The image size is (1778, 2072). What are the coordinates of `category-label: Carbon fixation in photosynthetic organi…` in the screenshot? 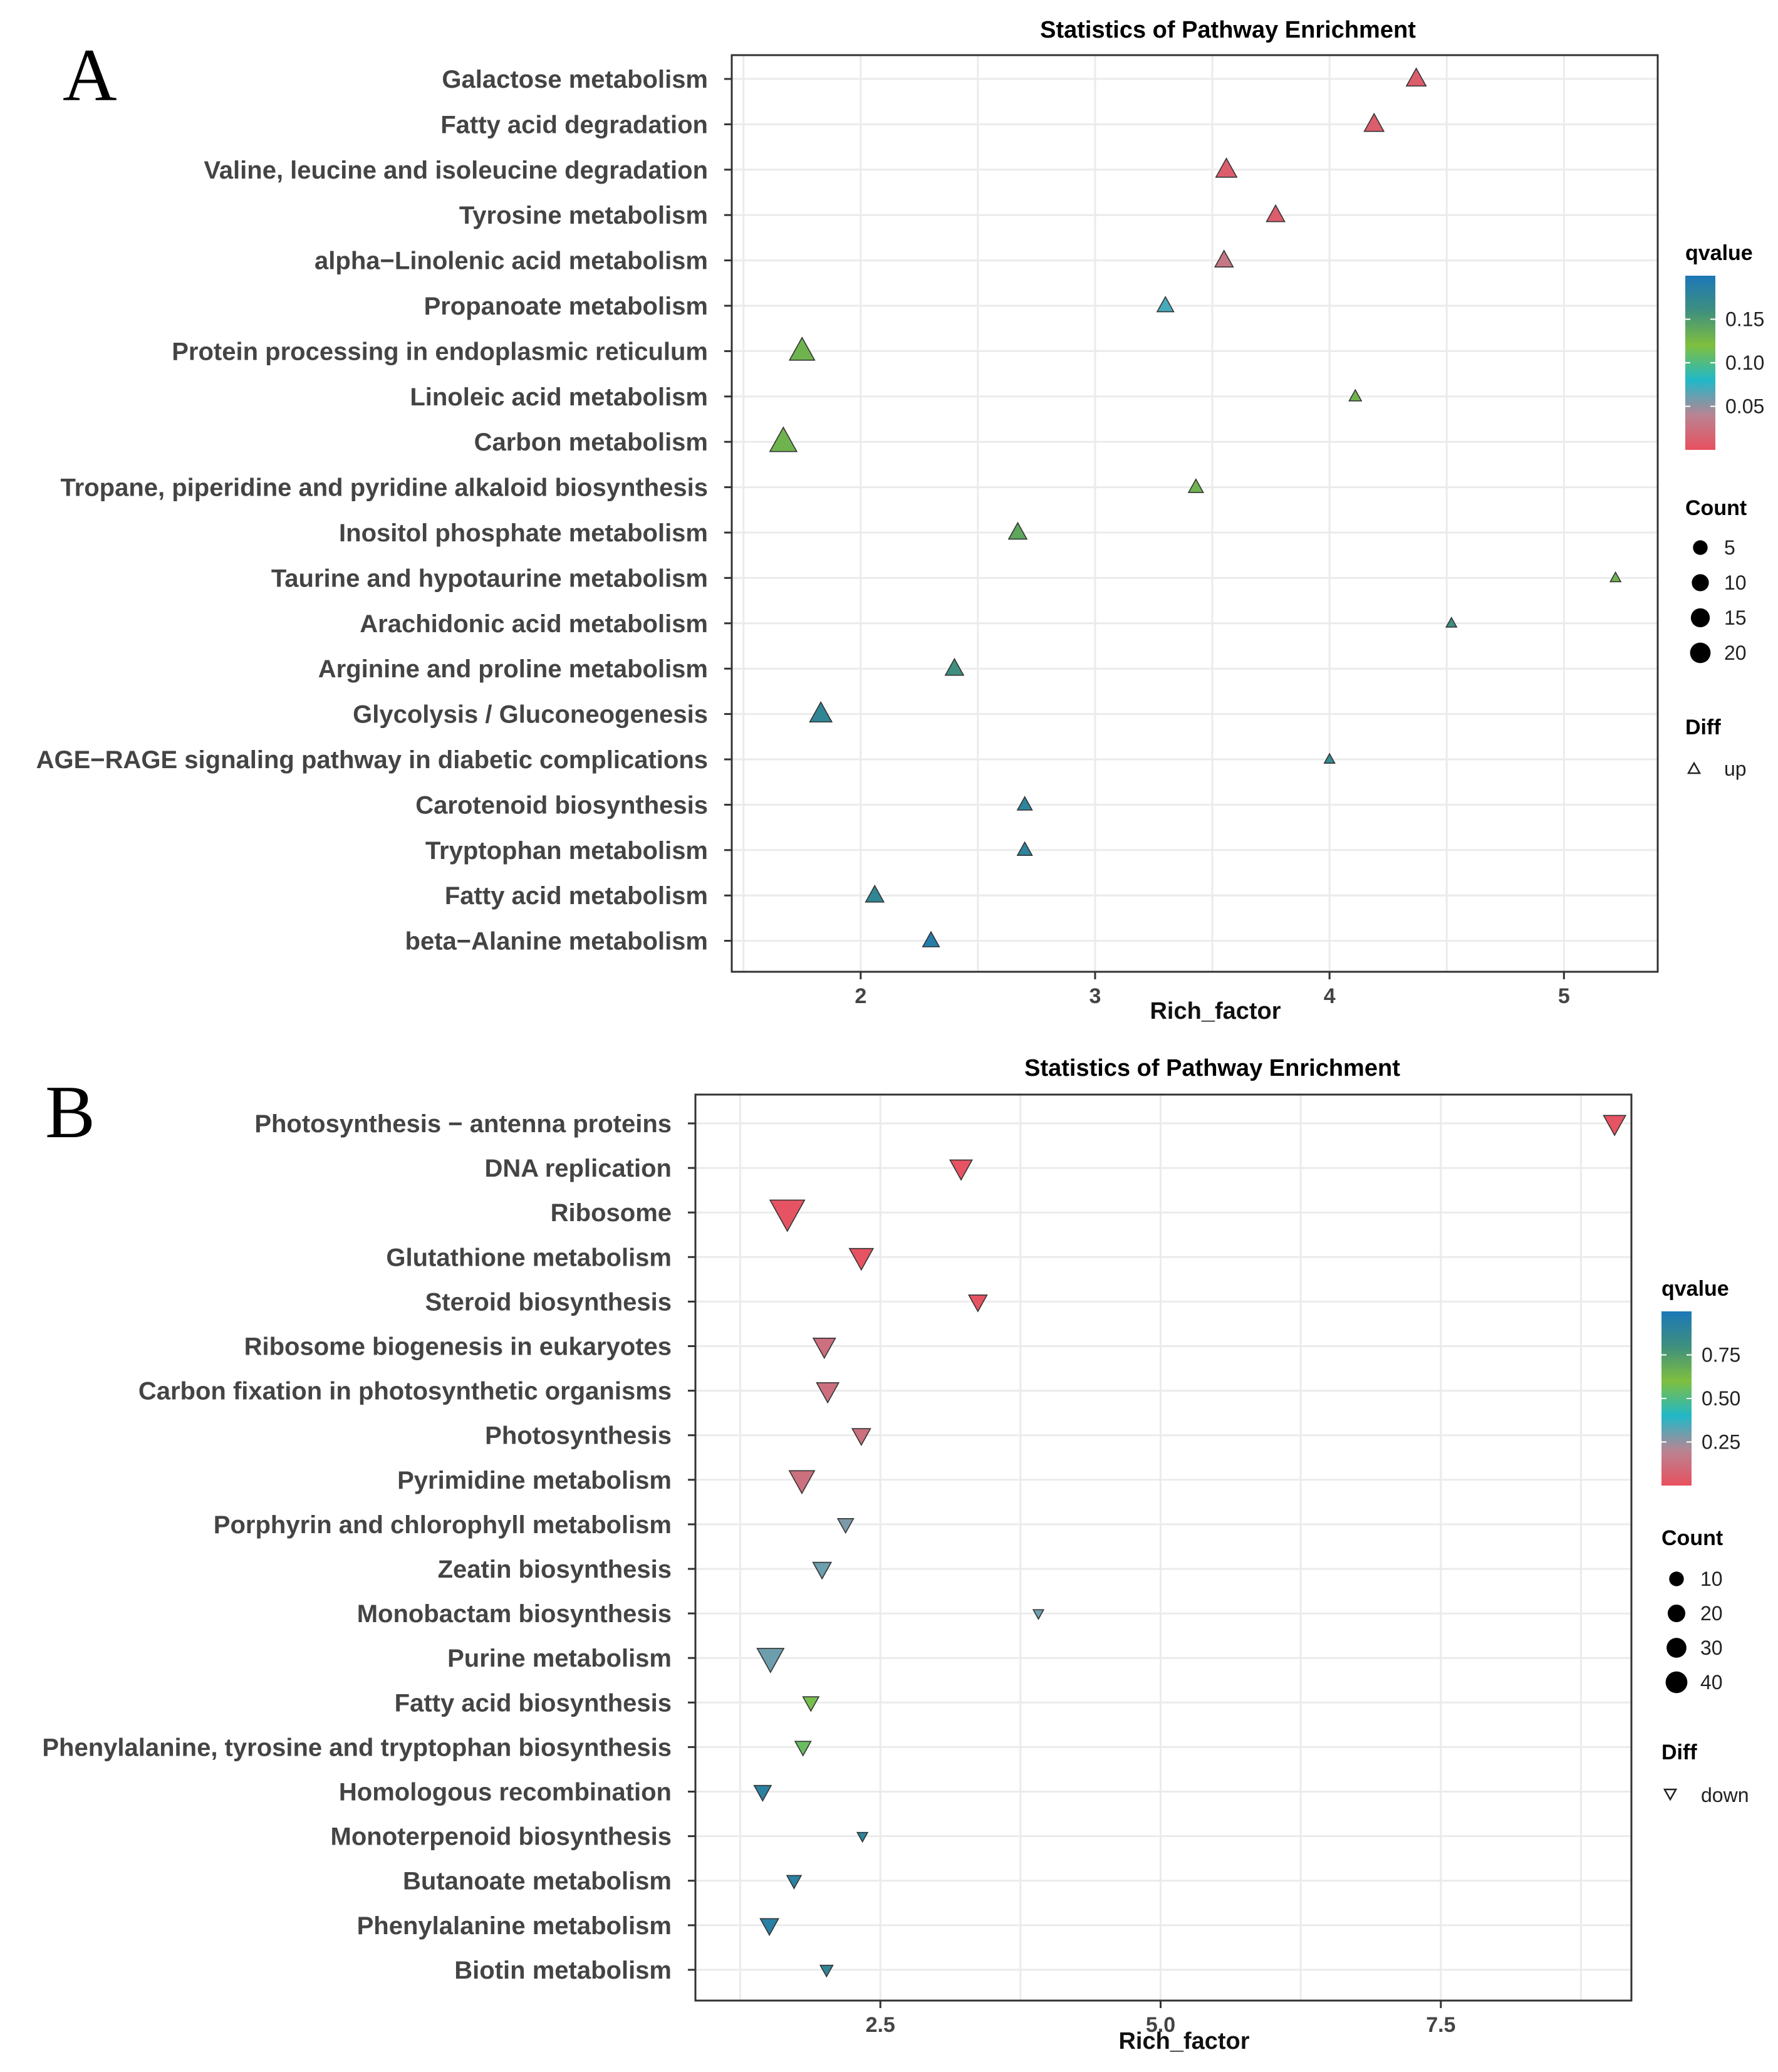 It's located at (405, 1391).